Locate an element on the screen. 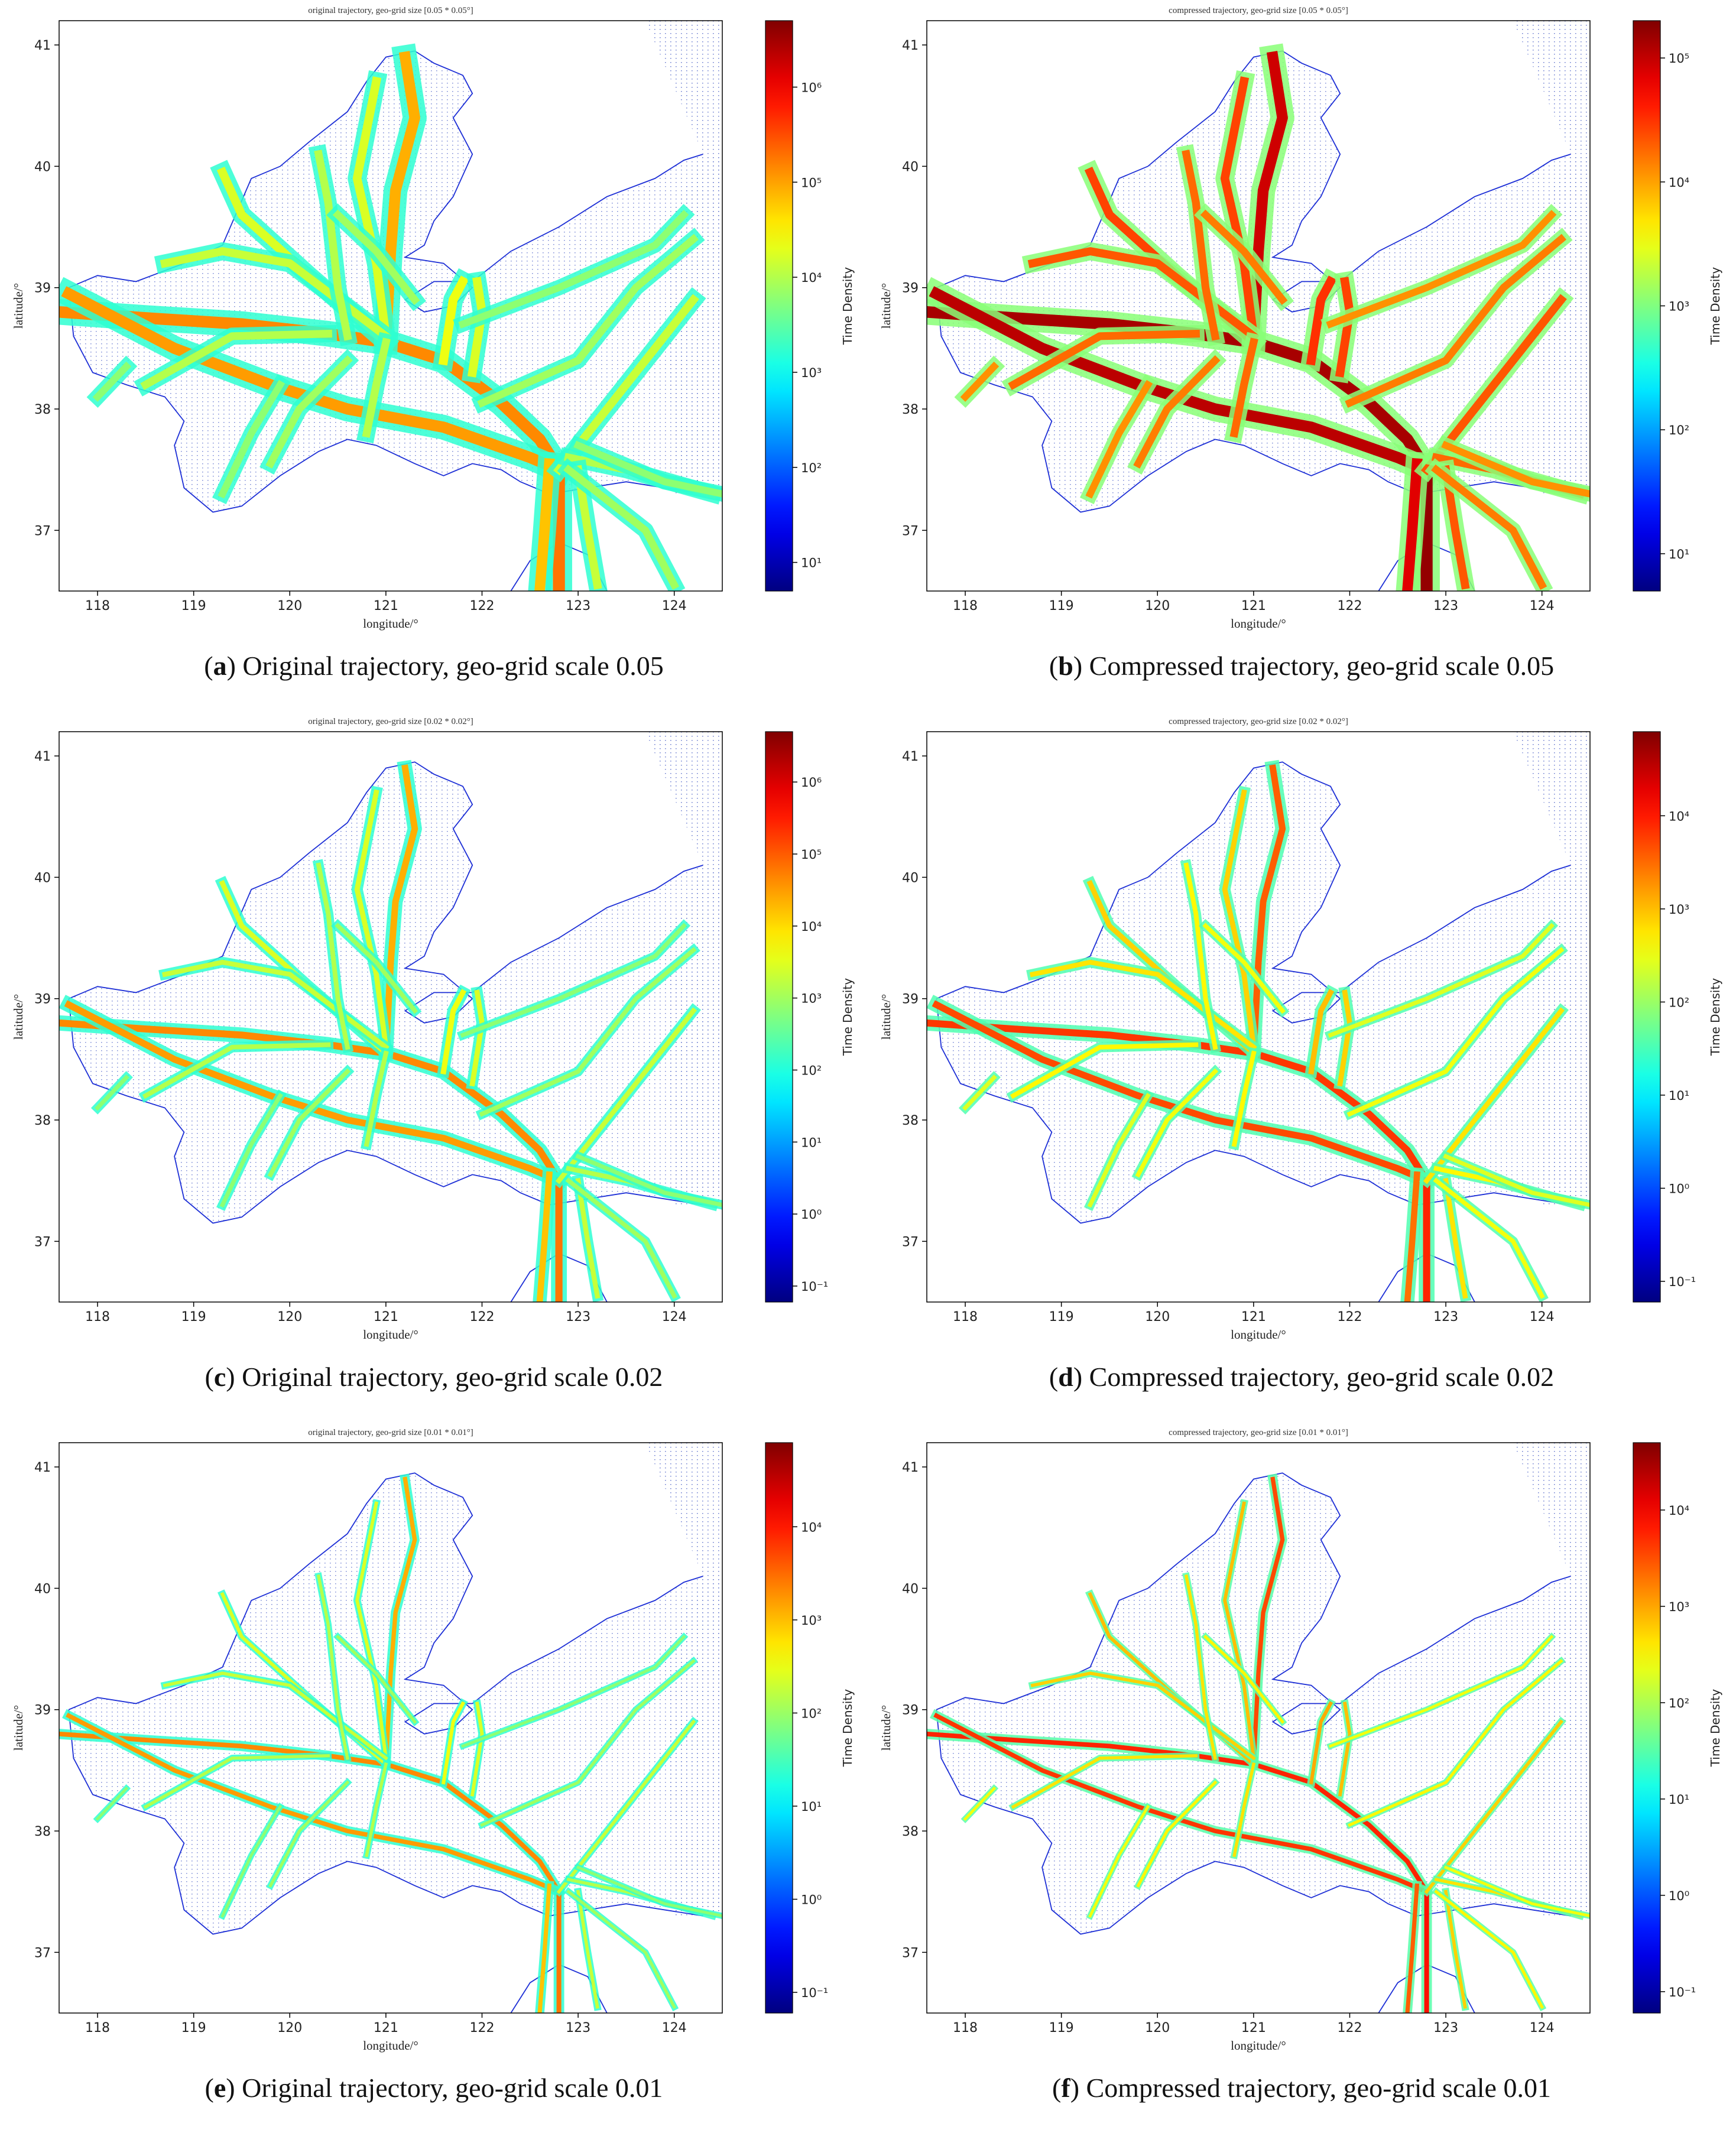 This screenshot has height=2133, width=1736. y-tick-label: 41 is located at coordinates (42, 757).